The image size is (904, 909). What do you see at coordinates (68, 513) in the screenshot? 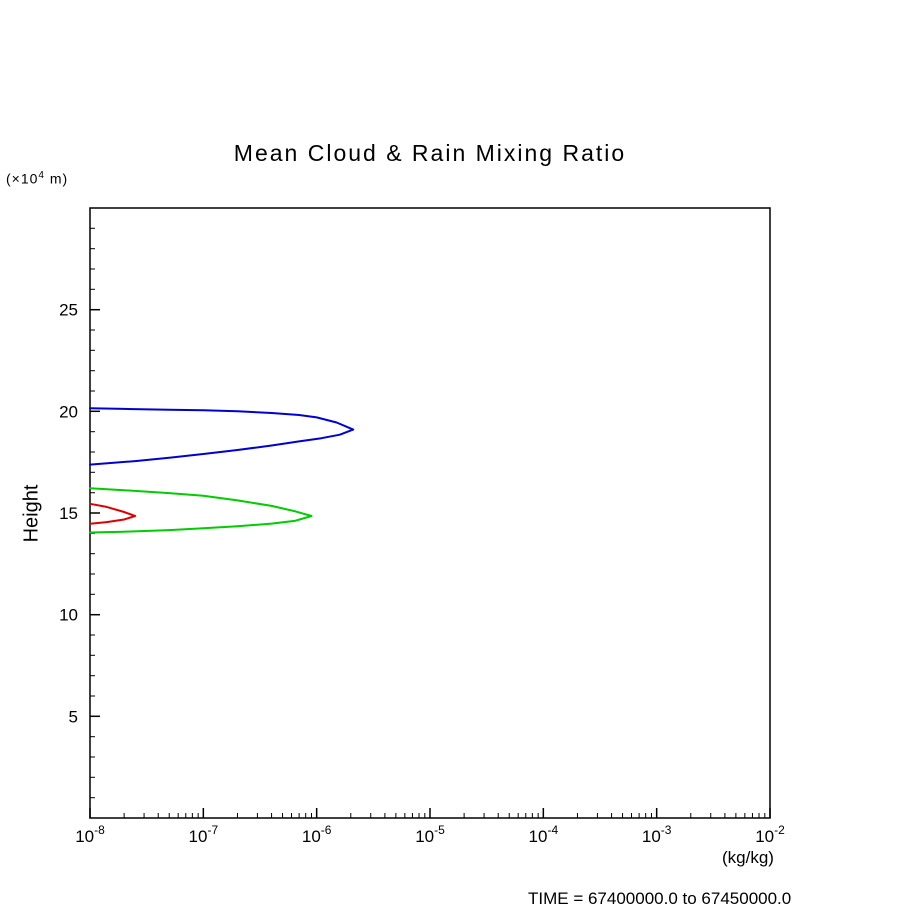
I see `y-tick-label: 15` at bounding box center [68, 513].